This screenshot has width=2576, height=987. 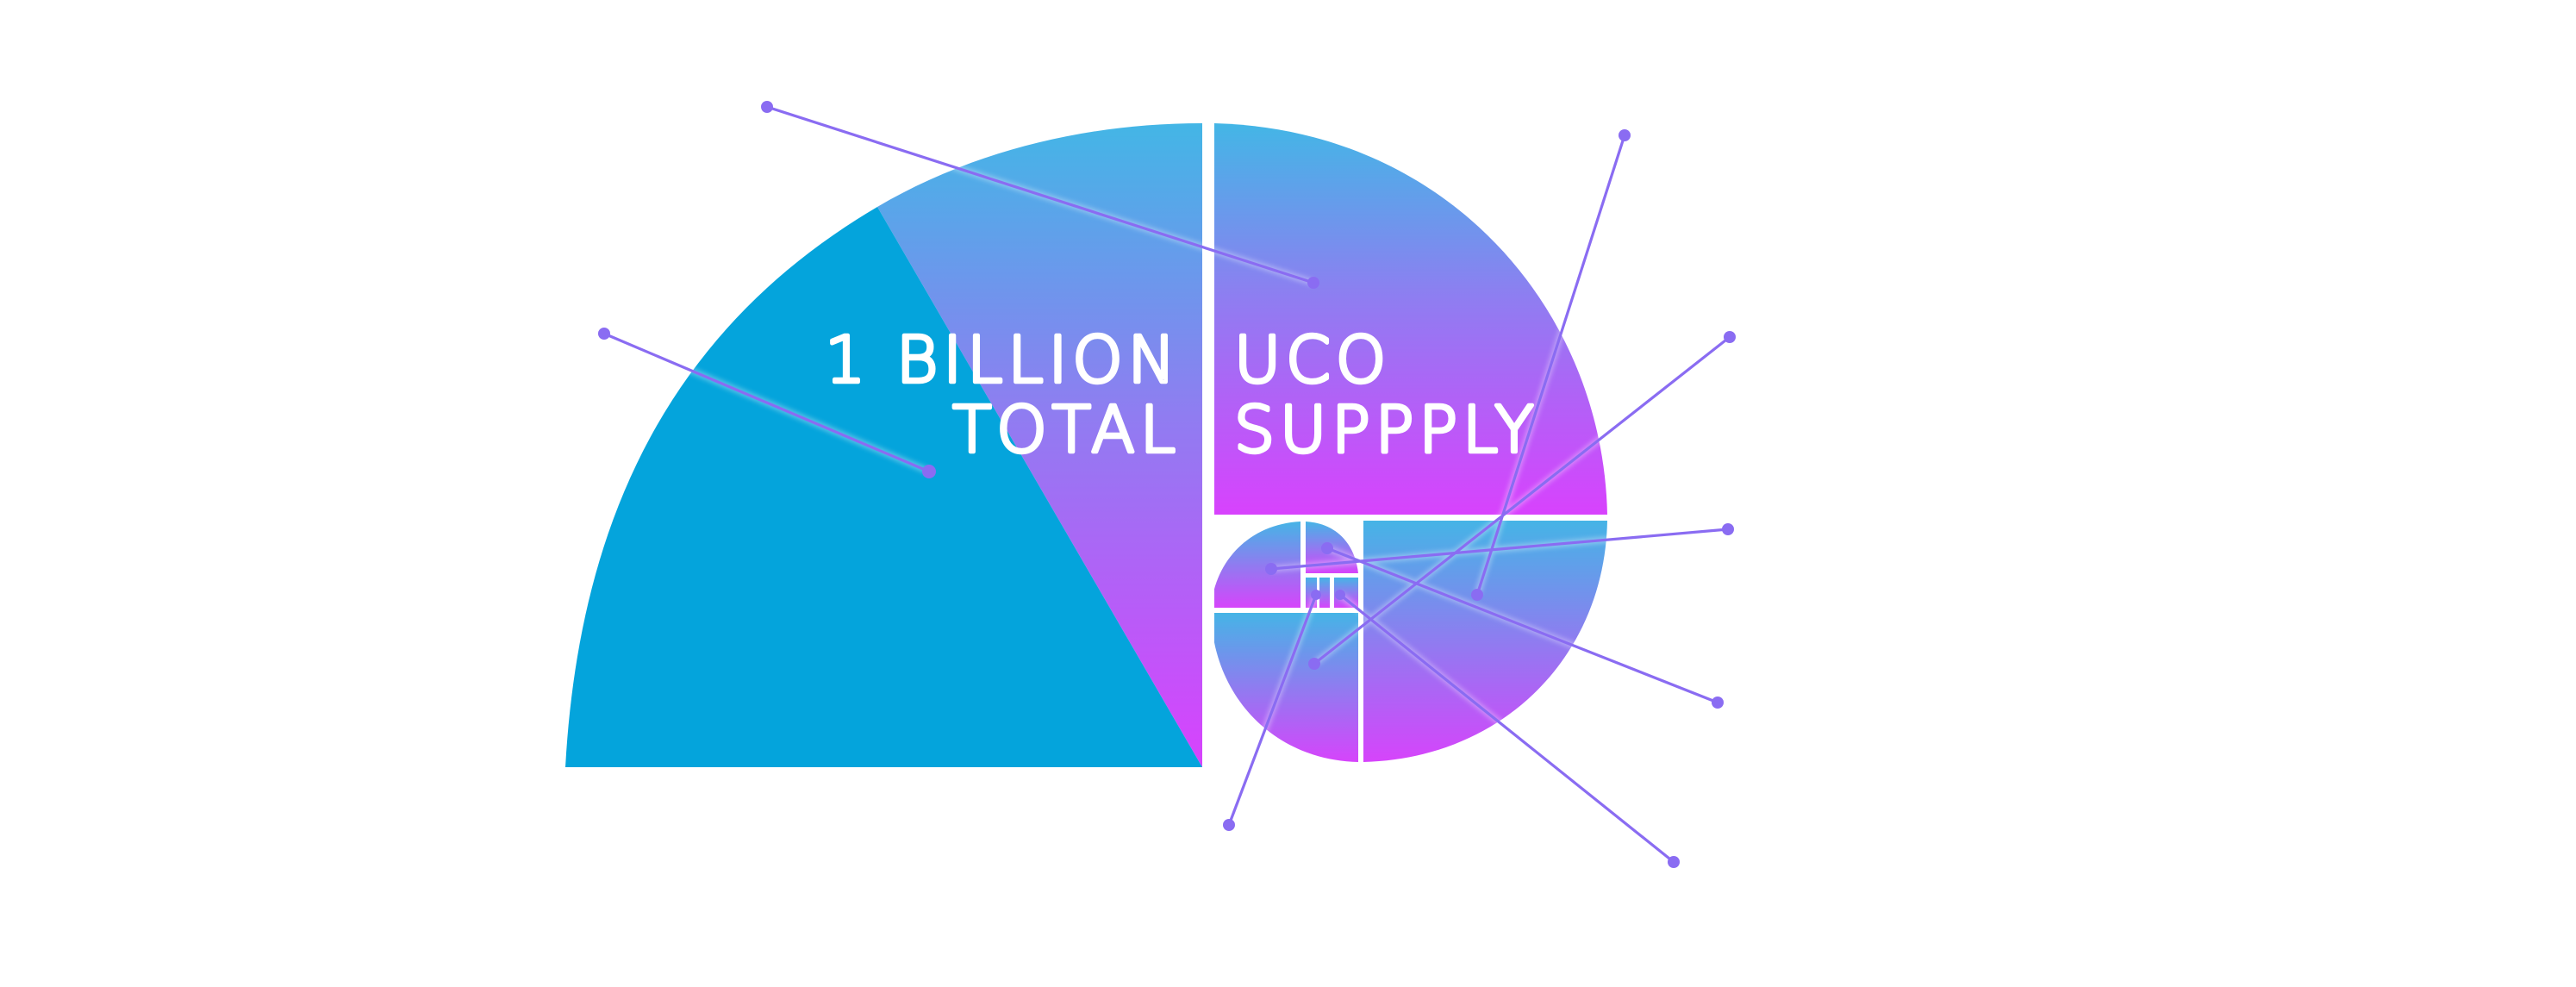 I want to click on separator-vertical-main, so click(x=1208, y=444).